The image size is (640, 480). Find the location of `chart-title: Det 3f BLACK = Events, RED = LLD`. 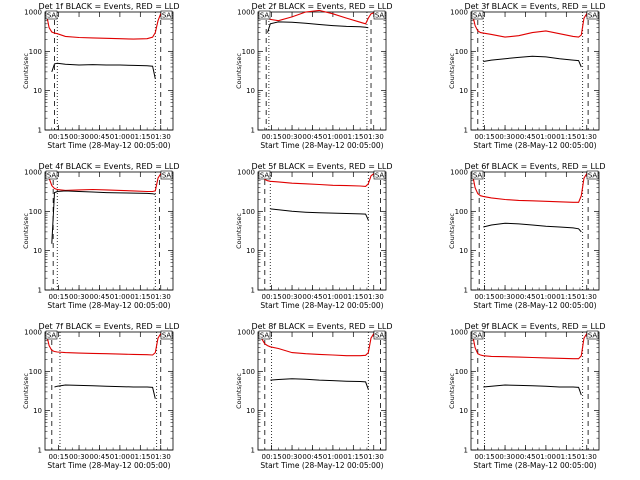

chart-title: Det 3f BLACK = Events, RED = LLD is located at coordinates (534, 6).